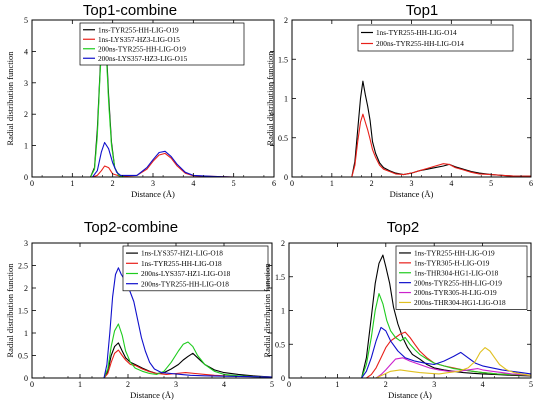 The width and height of the screenshot is (550, 419). I want to click on legend-label-1: 1ns-LYS357-HZ1-LIG-O18, so click(182, 253).